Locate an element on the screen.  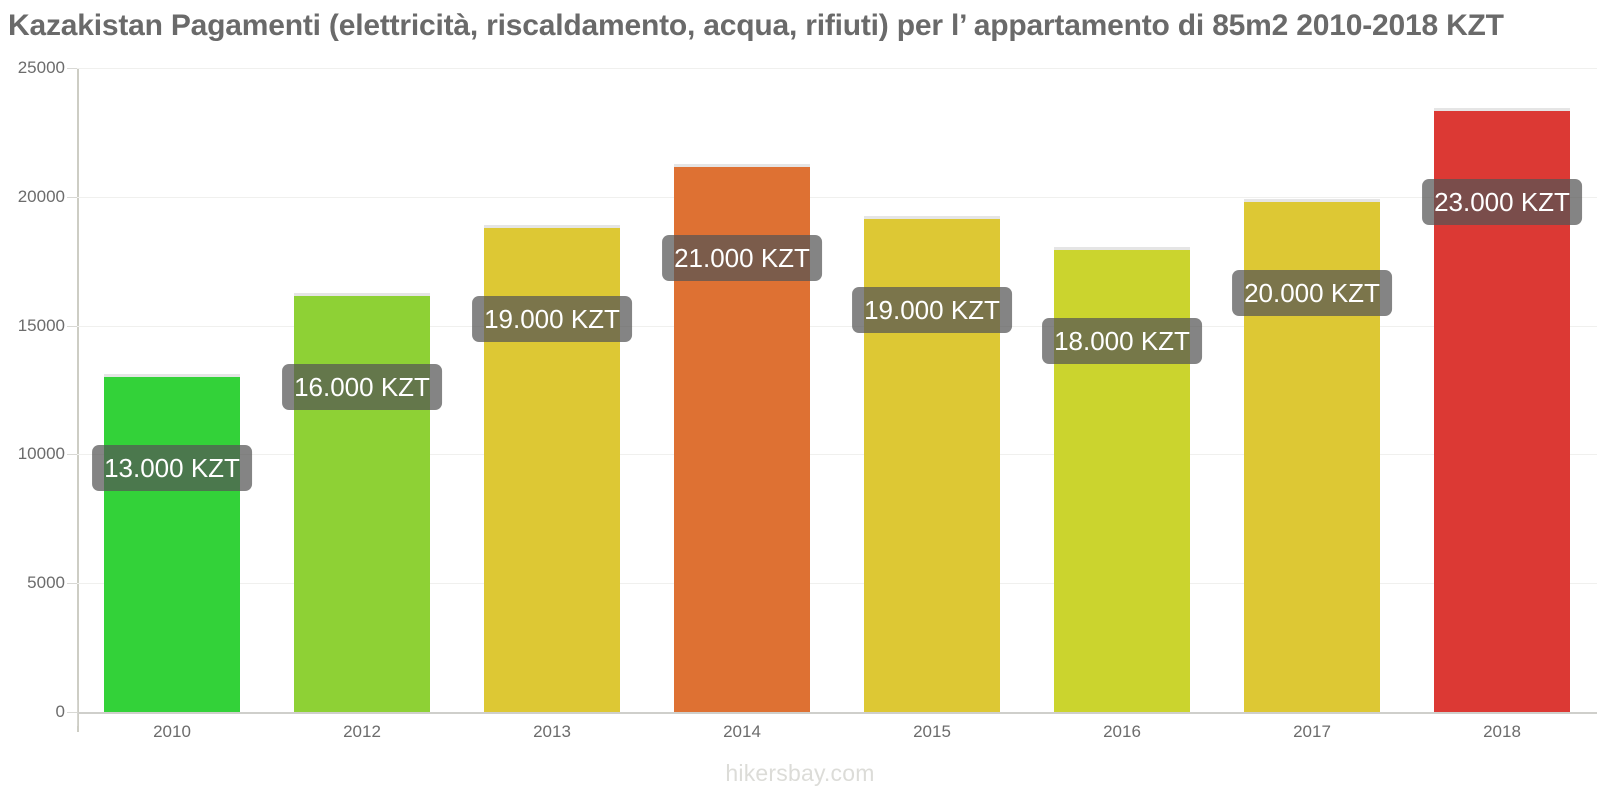
bar-value-label-2015: 19.000 KZT is located at coordinates (932, 309).